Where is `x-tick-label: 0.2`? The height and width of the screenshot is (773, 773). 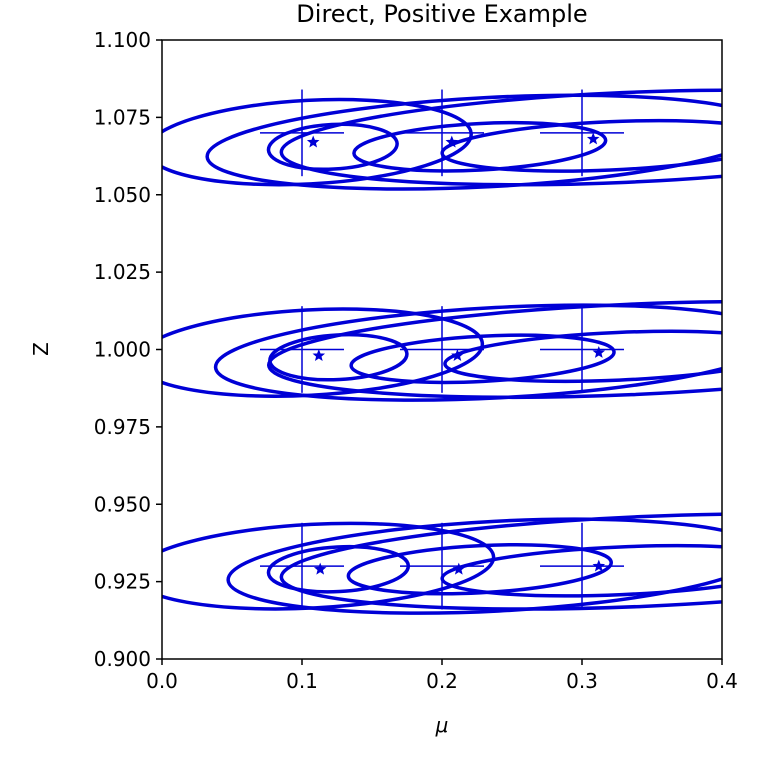
x-tick-label: 0.2 is located at coordinates (442, 681).